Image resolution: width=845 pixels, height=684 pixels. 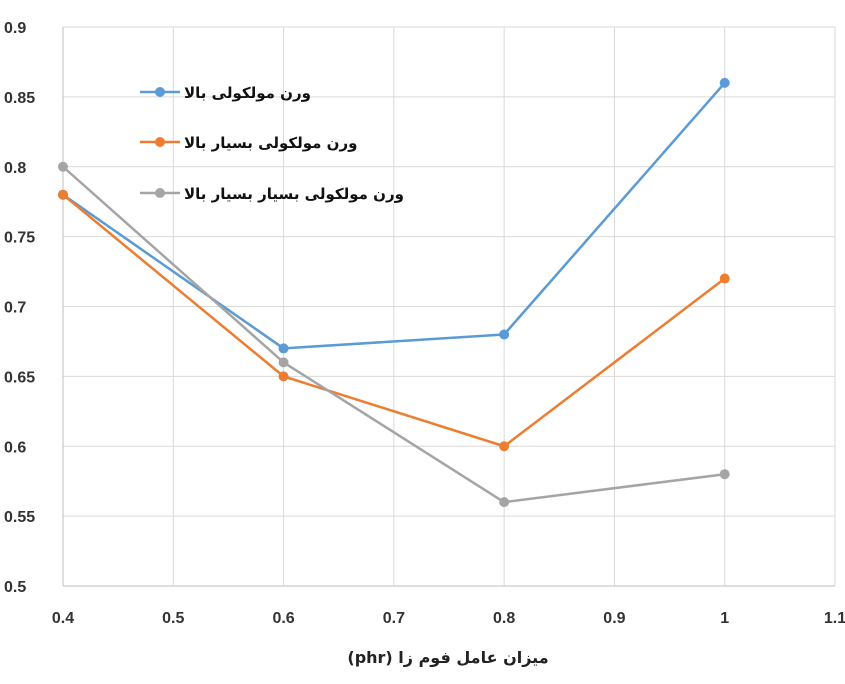 What do you see at coordinates (394, 618) in the screenshot?
I see `x-tick-label: 0.7` at bounding box center [394, 618].